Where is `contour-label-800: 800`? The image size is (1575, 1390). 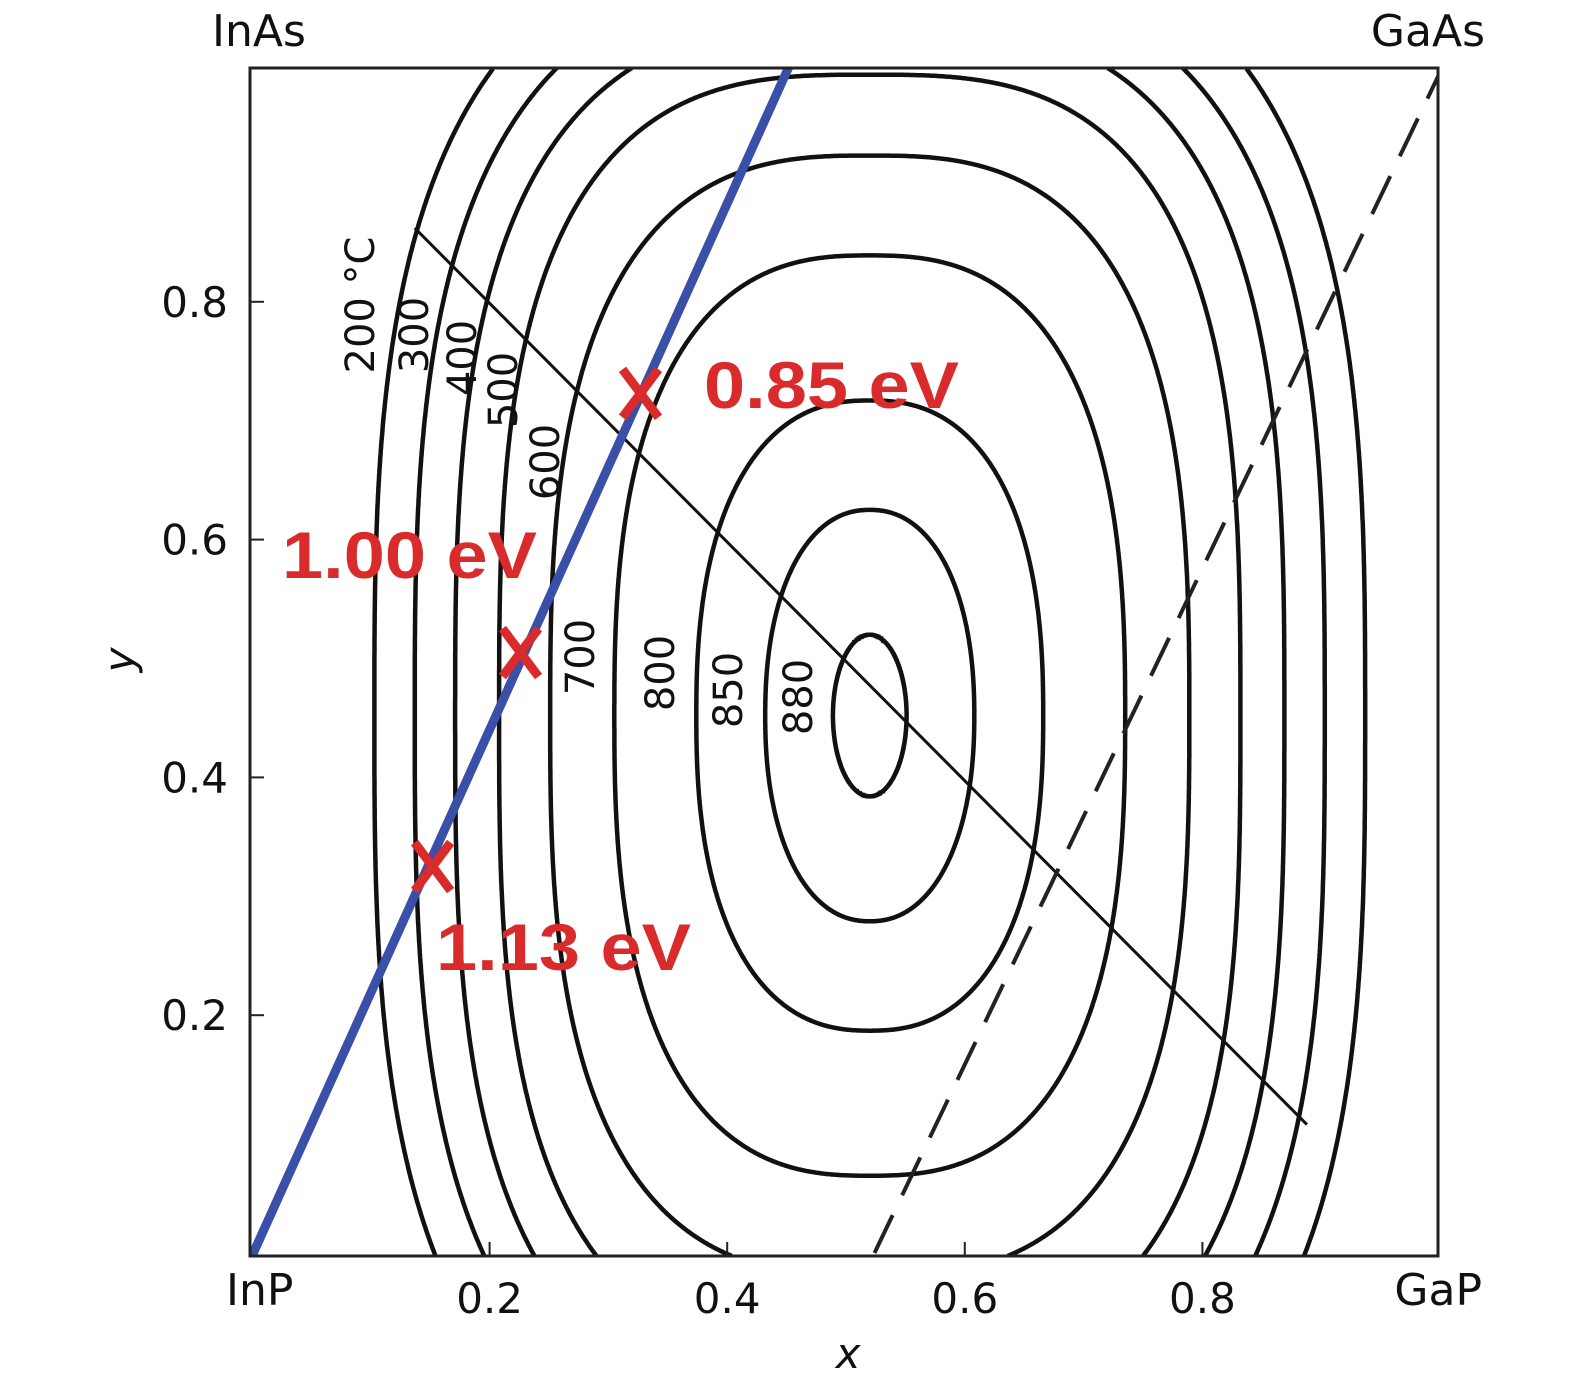
contour-label-800: 800 is located at coordinates (661, 673).